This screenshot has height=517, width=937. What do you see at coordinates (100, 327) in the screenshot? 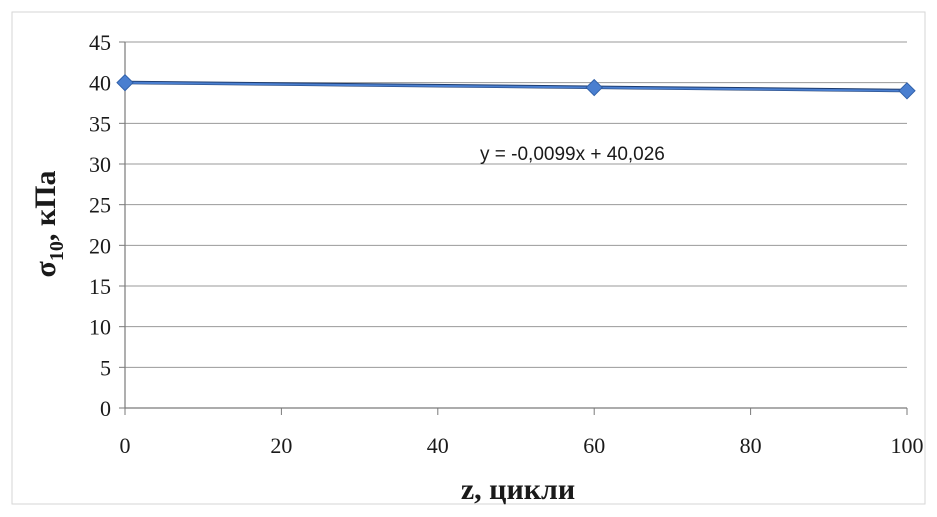
I see `y-tick-label: 10` at bounding box center [100, 327].